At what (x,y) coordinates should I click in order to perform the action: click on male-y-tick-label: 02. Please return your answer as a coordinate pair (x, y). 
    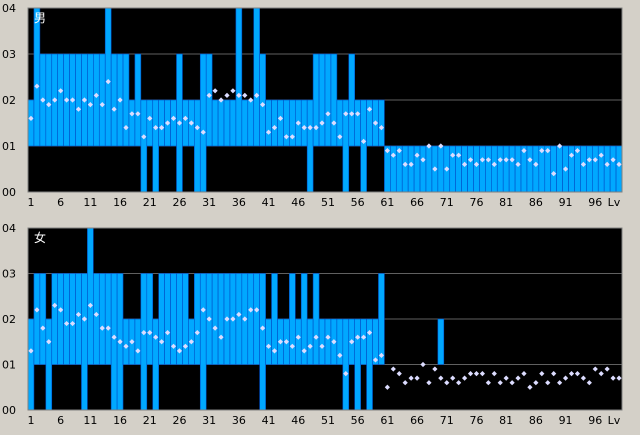
    Looking at the image, I should click on (9, 100).